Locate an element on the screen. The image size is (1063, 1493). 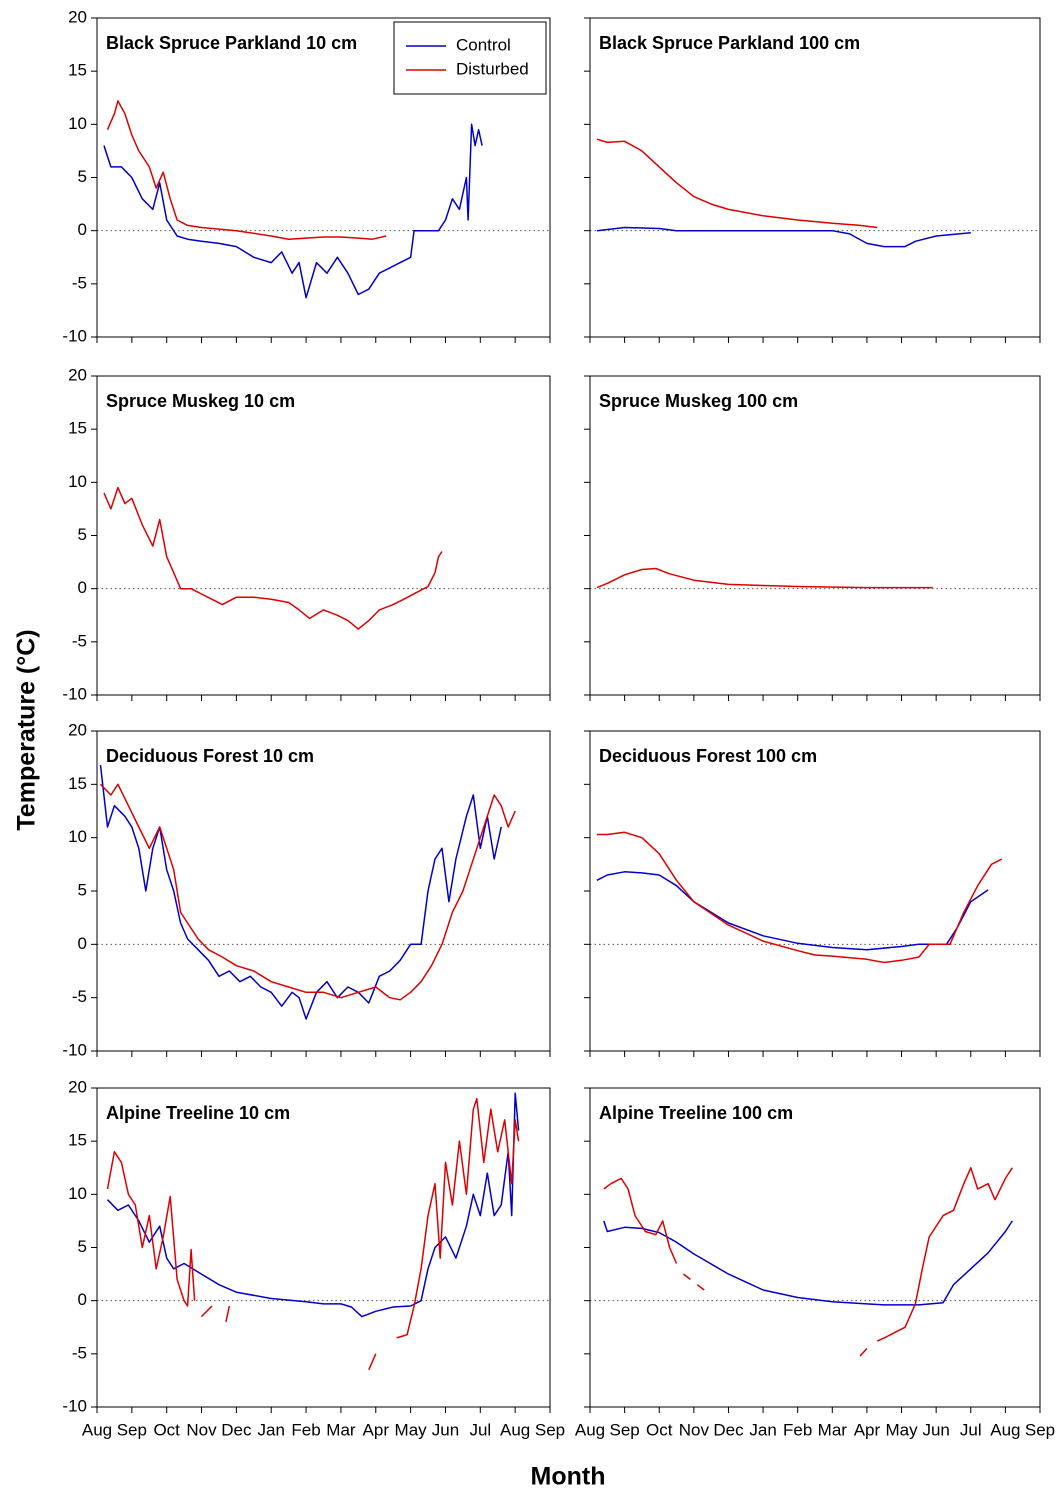
panel-title: Alpine Treeline 100 cm is located at coordinates (696, 1113).